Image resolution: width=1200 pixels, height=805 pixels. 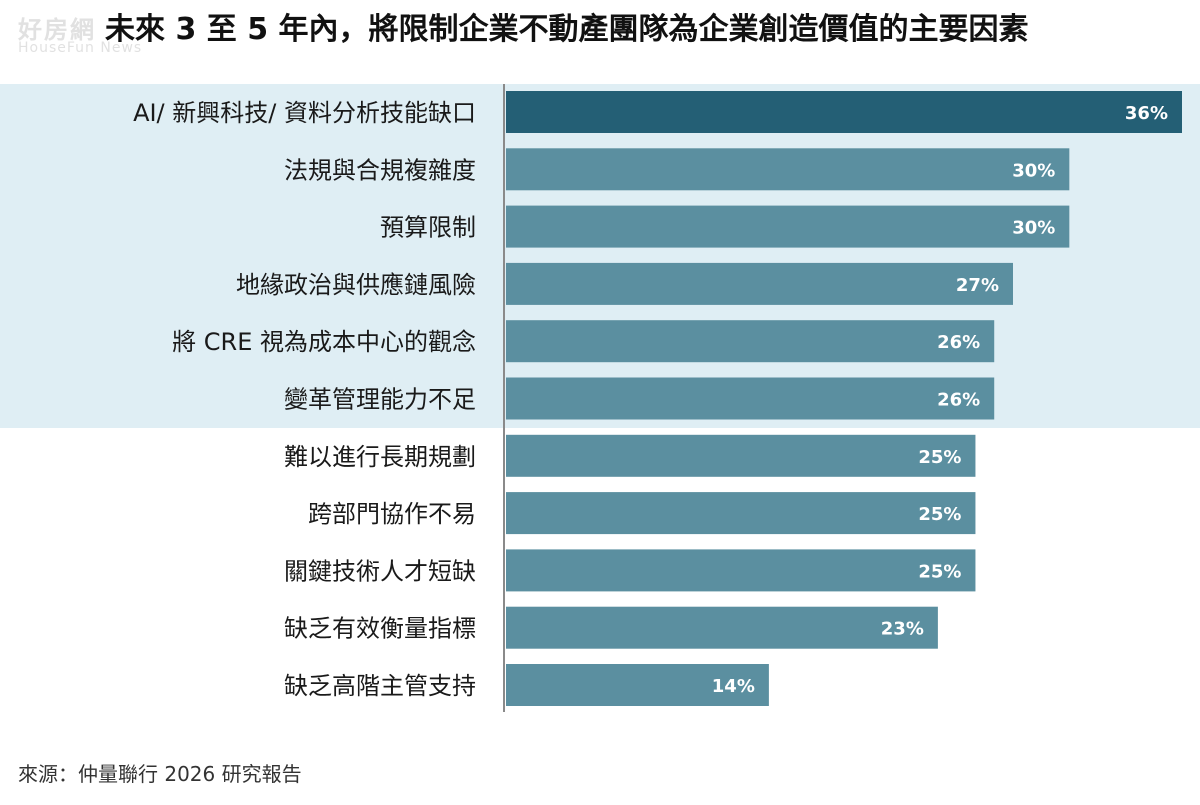 I want to click on source-note: 來源：仲量聯行 2026 研究報告, so click(x=160, y=774).